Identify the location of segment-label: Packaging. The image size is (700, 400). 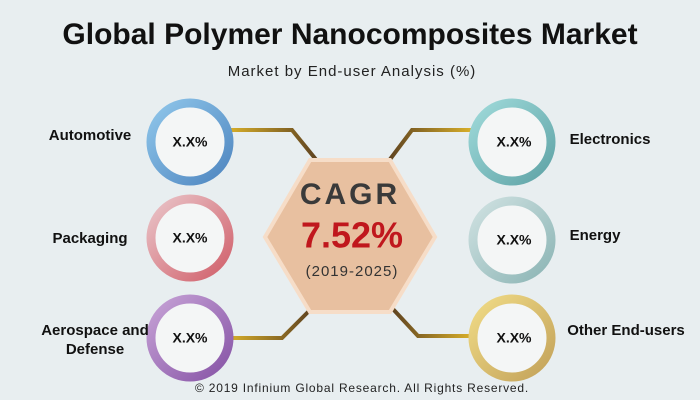
(90, 238).